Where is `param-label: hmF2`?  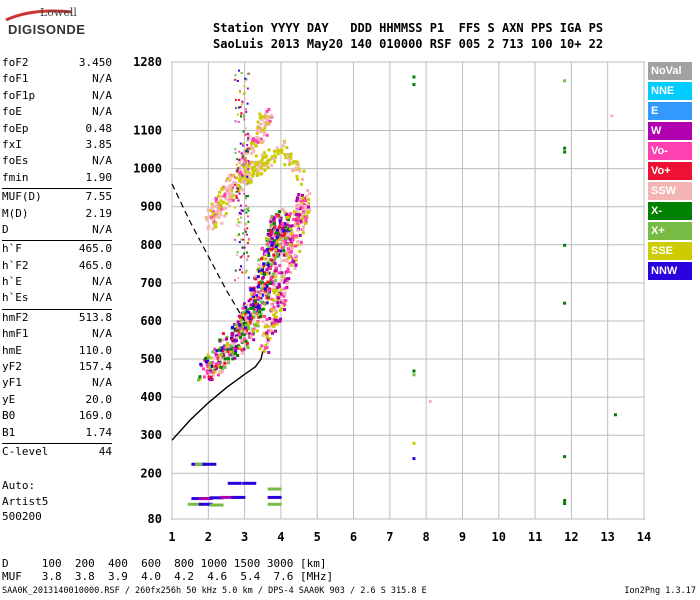
param-label: hmF2 is located at coordinates (15, 317).